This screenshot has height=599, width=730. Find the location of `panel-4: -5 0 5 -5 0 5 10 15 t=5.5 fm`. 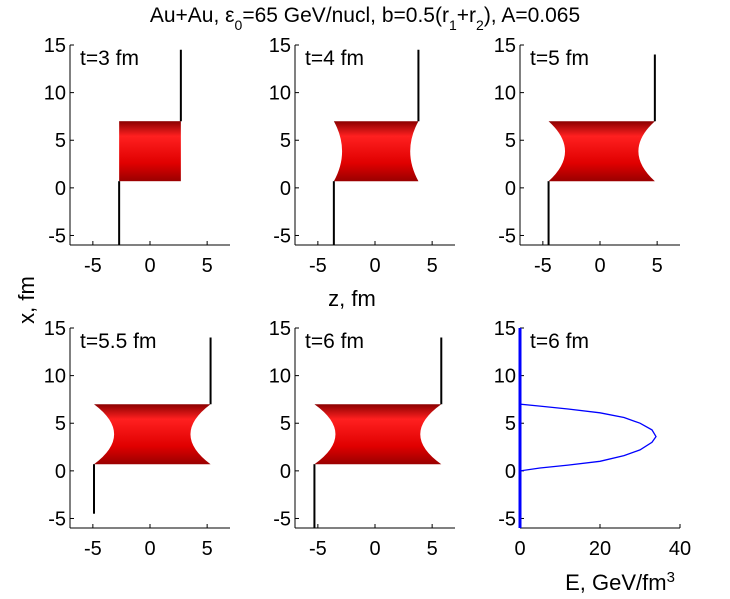

panel-4: -5 0 5 -5 0 5 10 15 t=5.5 fm is located at coordinates (137, 439).